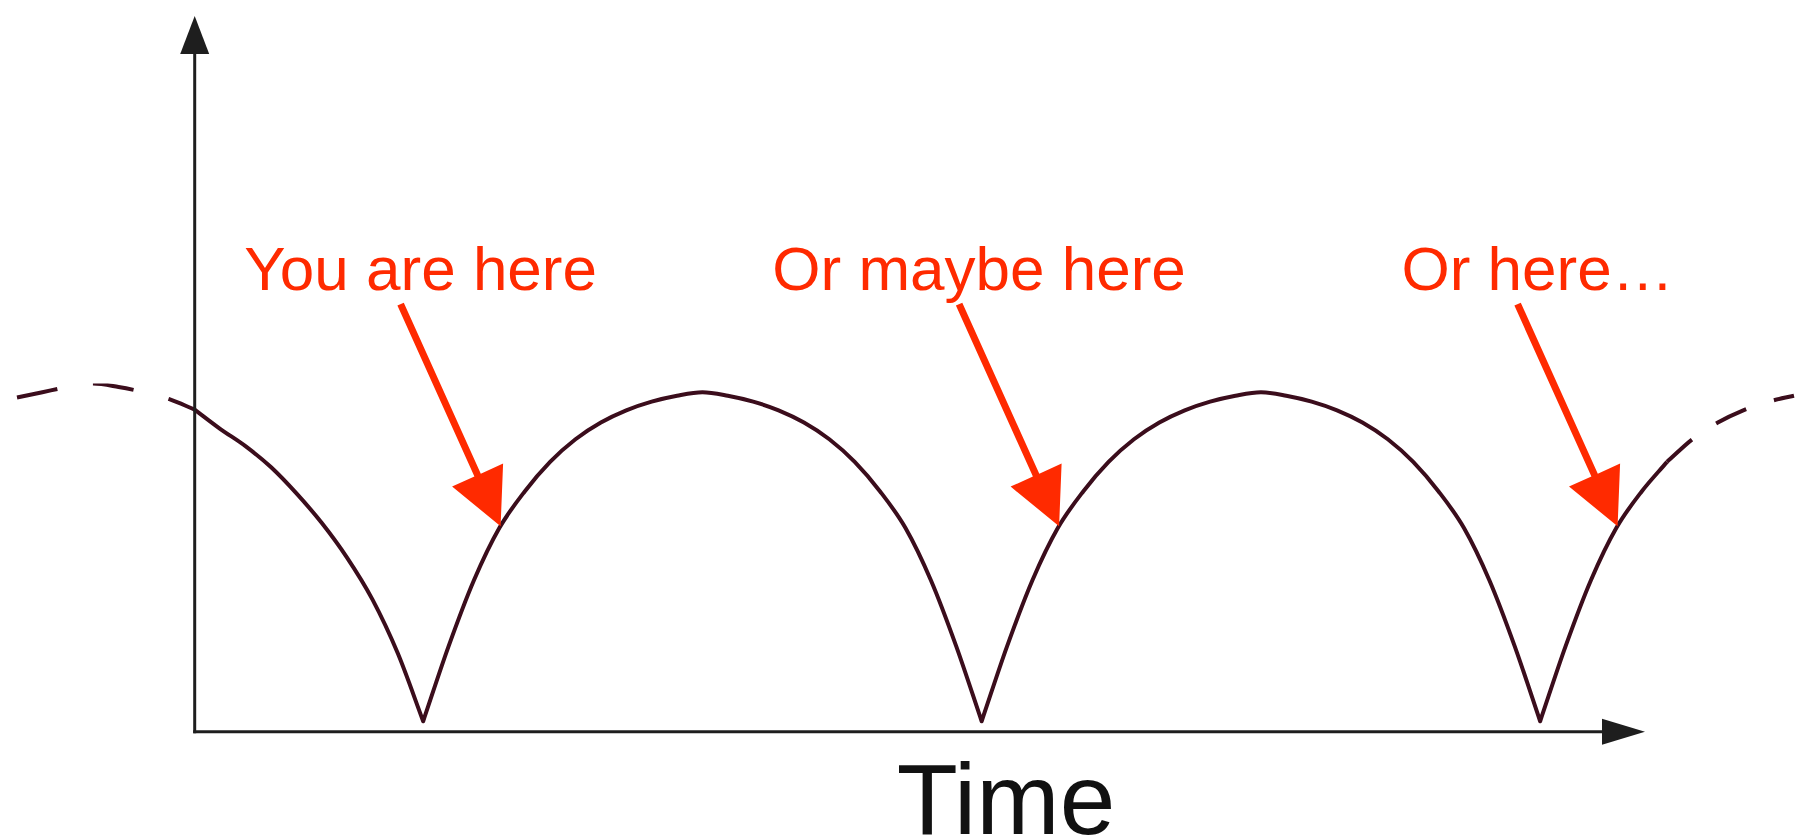  Describe the element at coordinates (1006, 790) in the screenshot. I see `x-axis-title: Time` at that location.